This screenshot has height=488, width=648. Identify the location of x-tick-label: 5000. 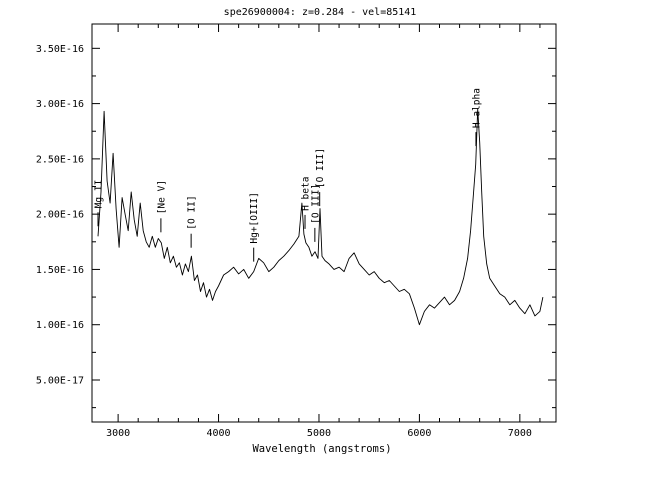
(319, 433).